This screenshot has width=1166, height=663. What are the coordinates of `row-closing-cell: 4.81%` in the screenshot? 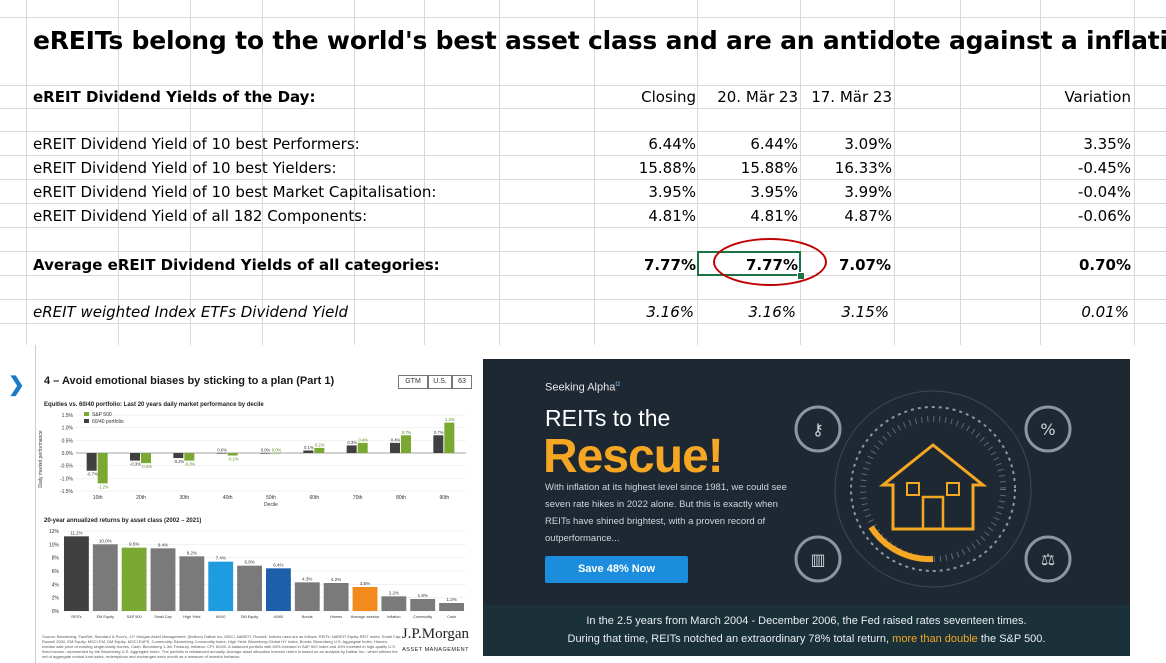 It's located at (672, 216).